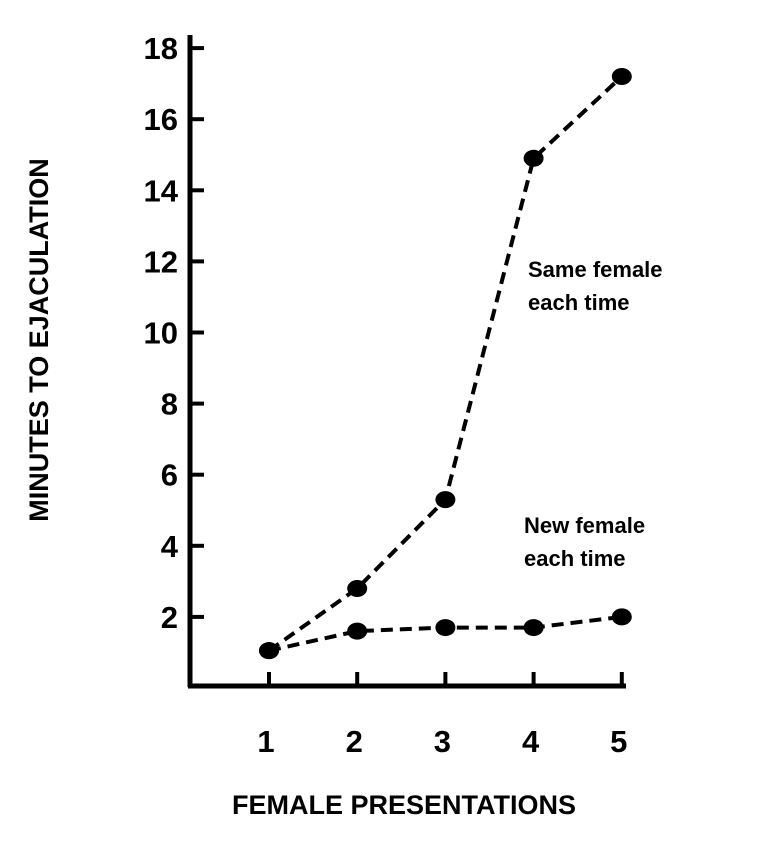 This screenshot has height=852, width=768. Describe the element at coordinates (584, 542) in the screenshot. I see `annotation-new-female: New female each time` at that location.